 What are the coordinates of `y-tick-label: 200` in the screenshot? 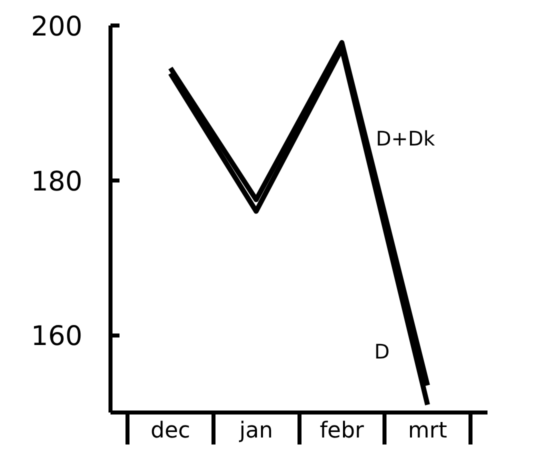 It's located at (56, 27).